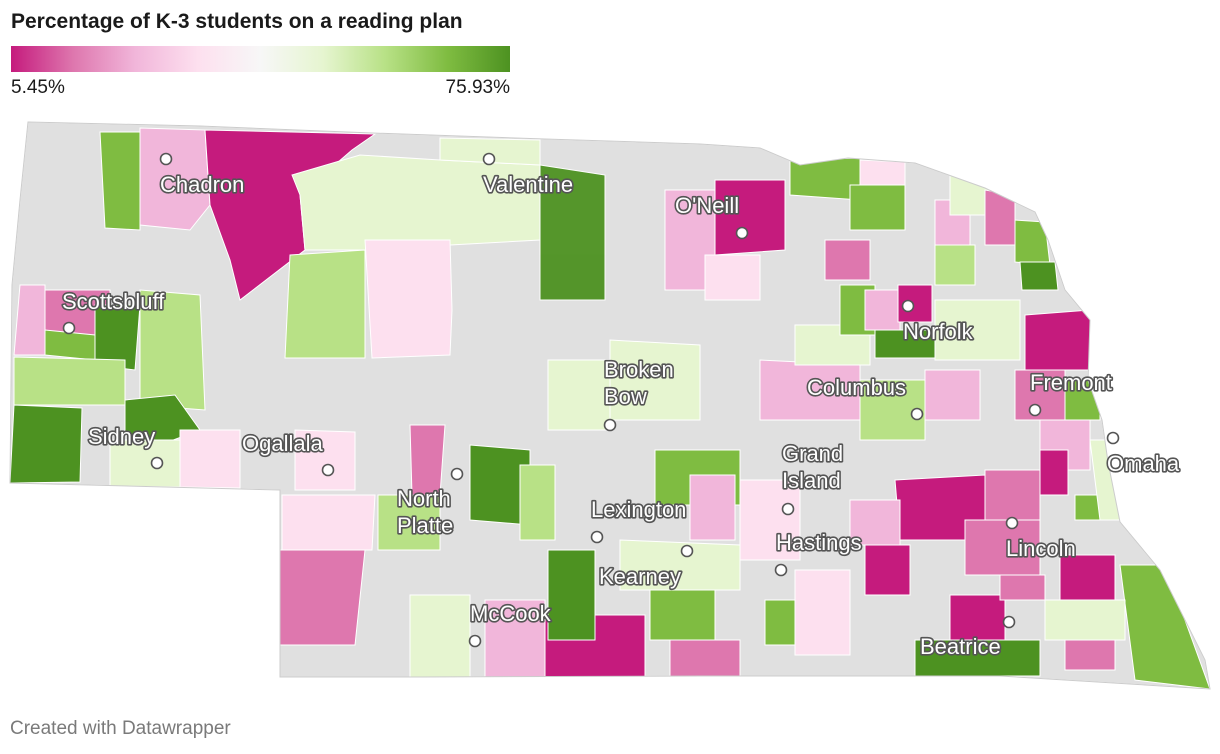  Describe the element at coordinates (125, 446) in the screenshot. I see `city-marker-sidney: Sidney` at that location.